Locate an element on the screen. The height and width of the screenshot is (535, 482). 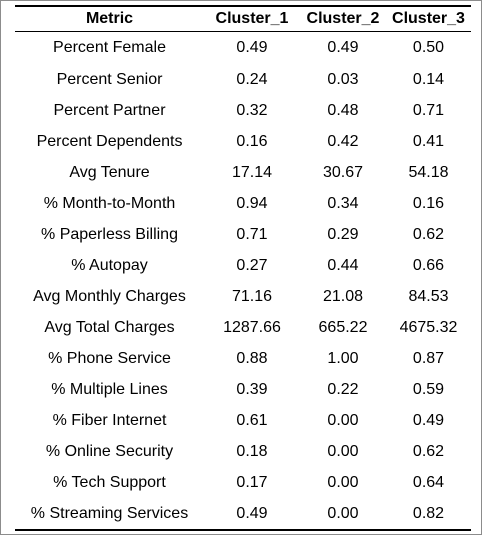
header-metric: Metric is located at coordinates (109, 18).